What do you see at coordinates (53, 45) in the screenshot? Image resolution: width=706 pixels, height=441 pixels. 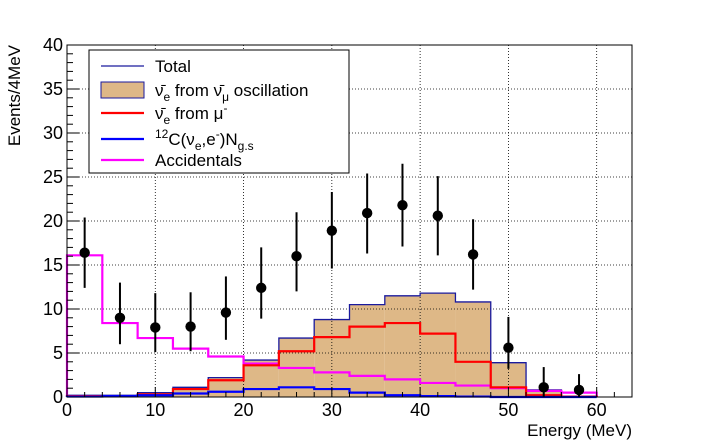 I see `y-tick-label: 40` at bounding box center [53, 45].